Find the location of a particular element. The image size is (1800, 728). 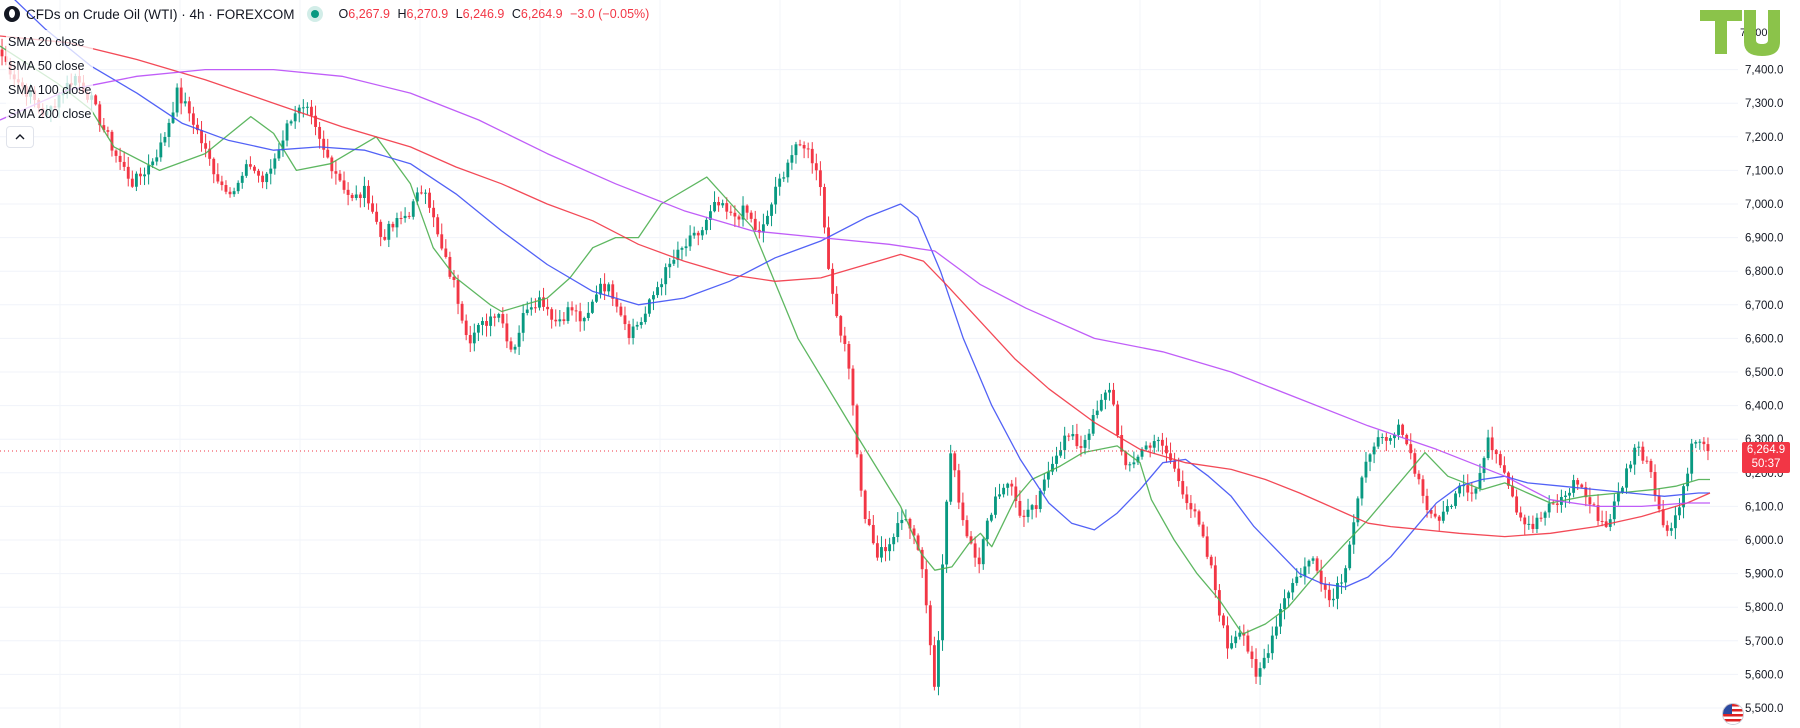

indicator-sma100: SMA 100 close is located at coordinates (50, 90).